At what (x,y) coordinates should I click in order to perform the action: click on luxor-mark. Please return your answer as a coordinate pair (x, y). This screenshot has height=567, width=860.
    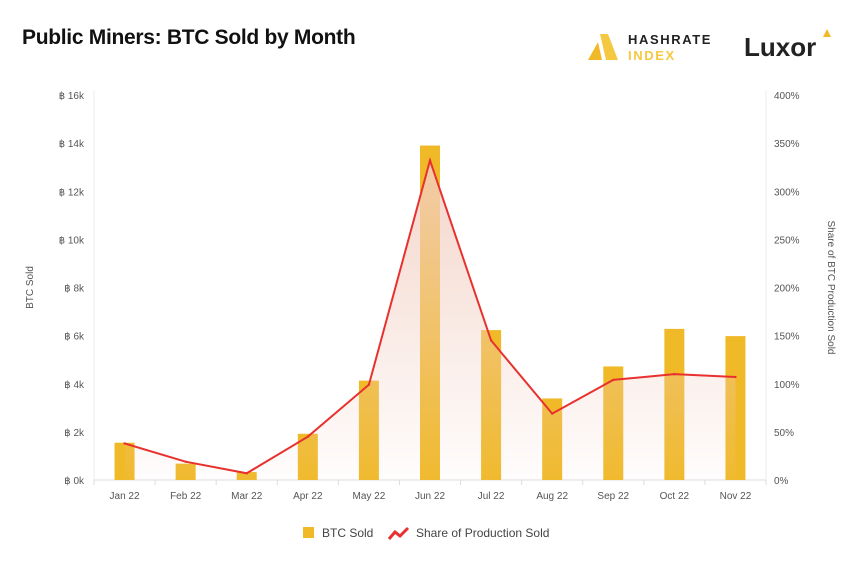
    Looking at the image, I should click on (827, 33).